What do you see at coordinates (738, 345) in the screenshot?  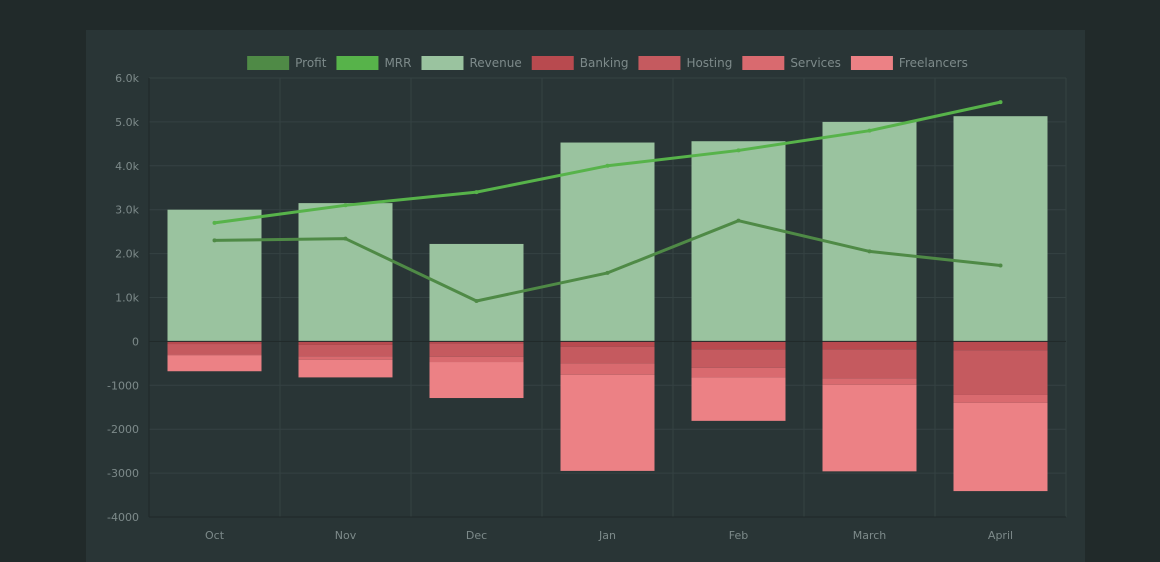 I see `bar-banking-feb` at bounding box center [738, 345].